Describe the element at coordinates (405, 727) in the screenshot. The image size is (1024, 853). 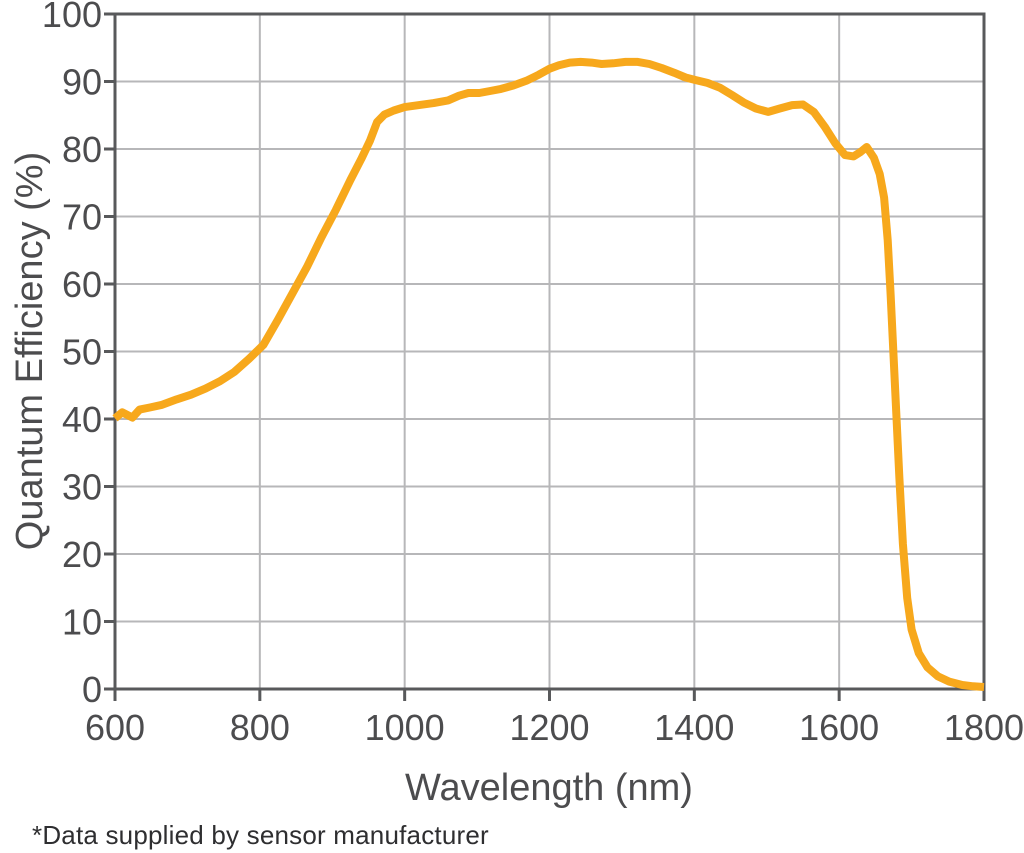
I see `x-tick-label: 1000` at that location.